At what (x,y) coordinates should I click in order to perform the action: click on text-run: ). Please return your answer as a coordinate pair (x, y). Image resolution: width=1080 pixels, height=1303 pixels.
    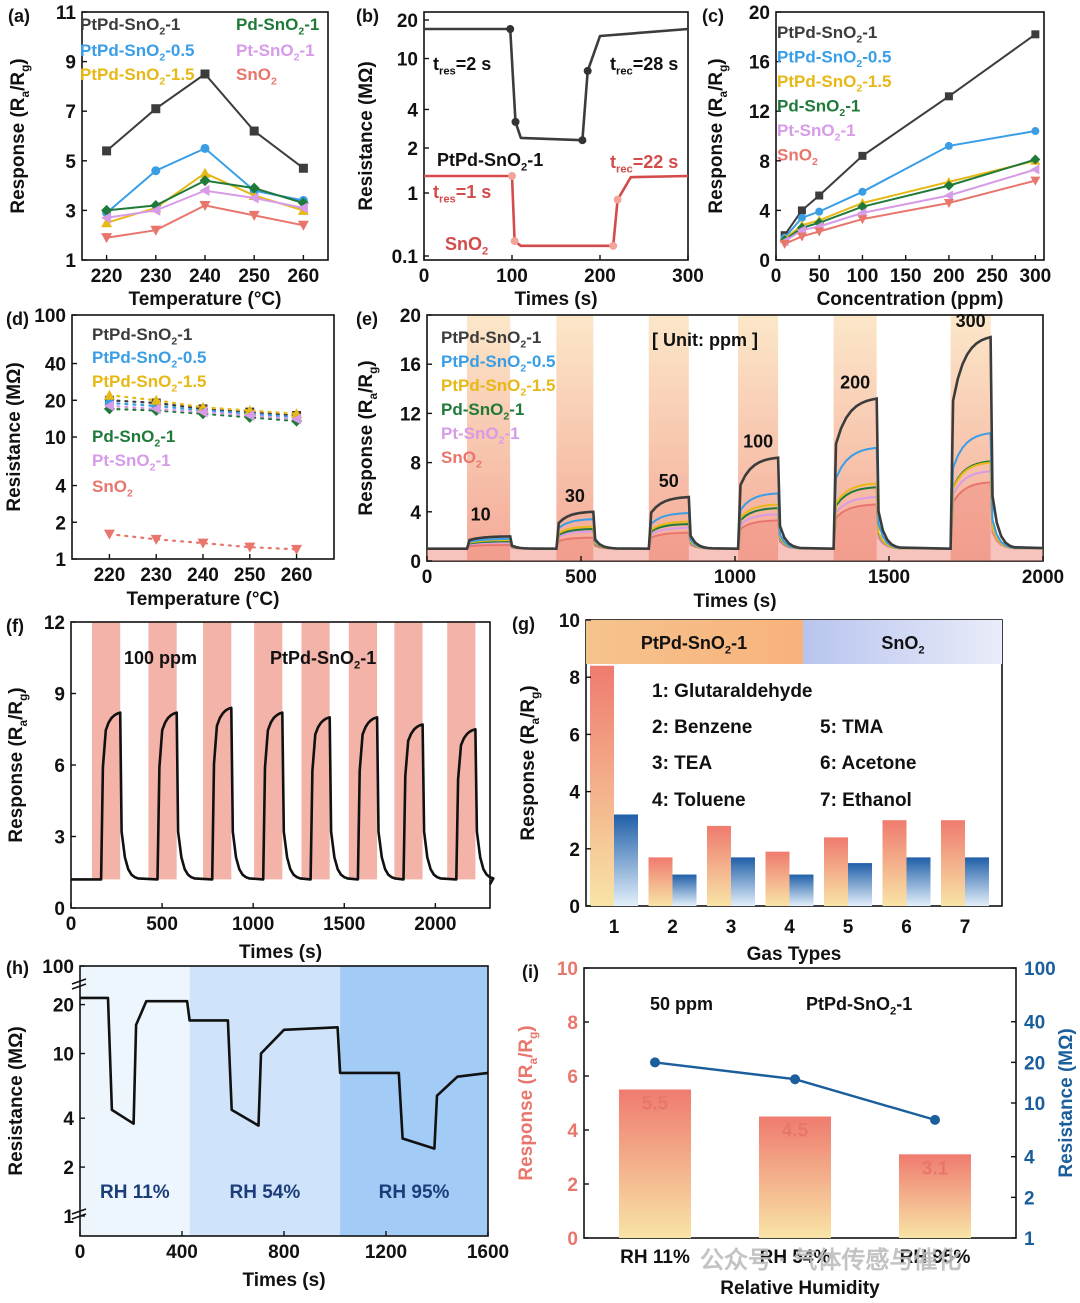
    Looking at the image, I should click on (18, 61).